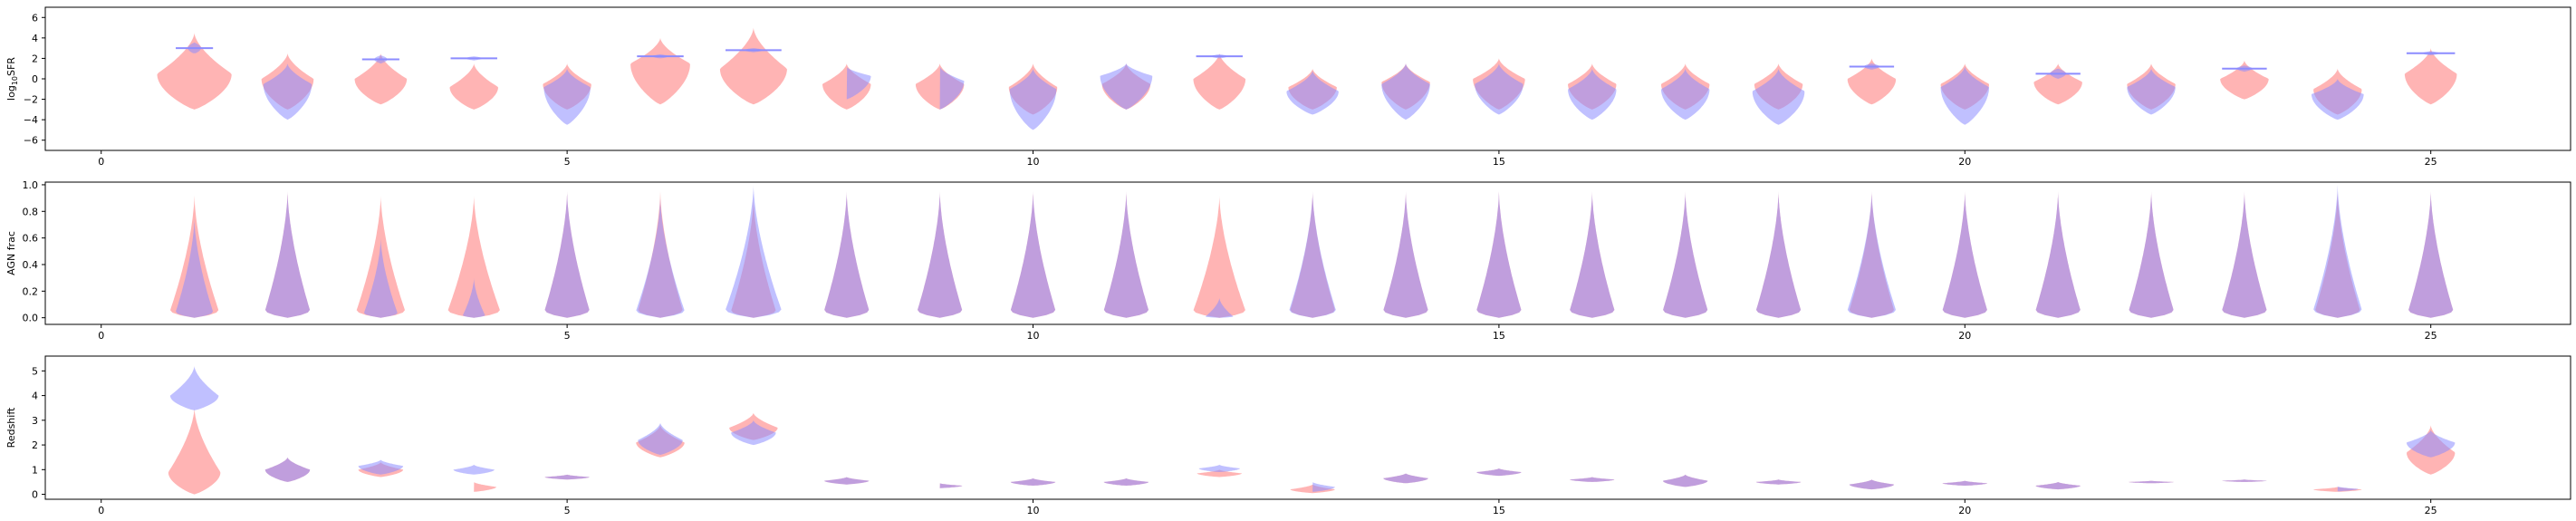 This screenshot has height=521, width=2576. What do you see at coordinates (31, 141) in the screenshot?
I see `y-tick-label: −6` at bounding box center [31, 141].